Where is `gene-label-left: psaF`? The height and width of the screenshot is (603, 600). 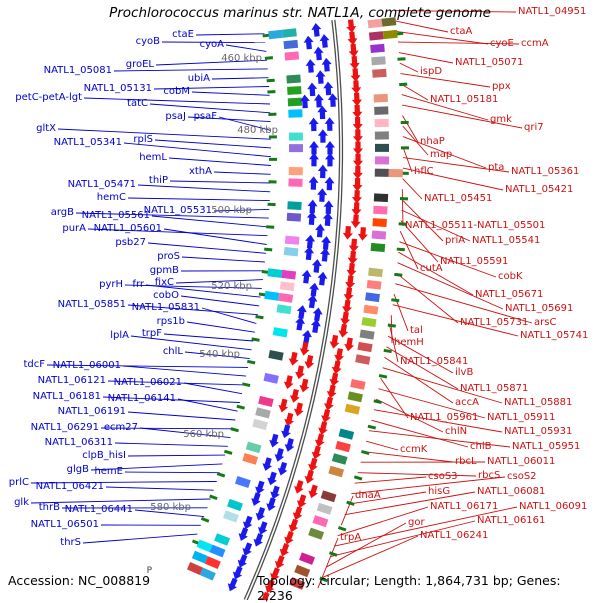
gene-label-left: psaF is located at coordinates (205, 117).